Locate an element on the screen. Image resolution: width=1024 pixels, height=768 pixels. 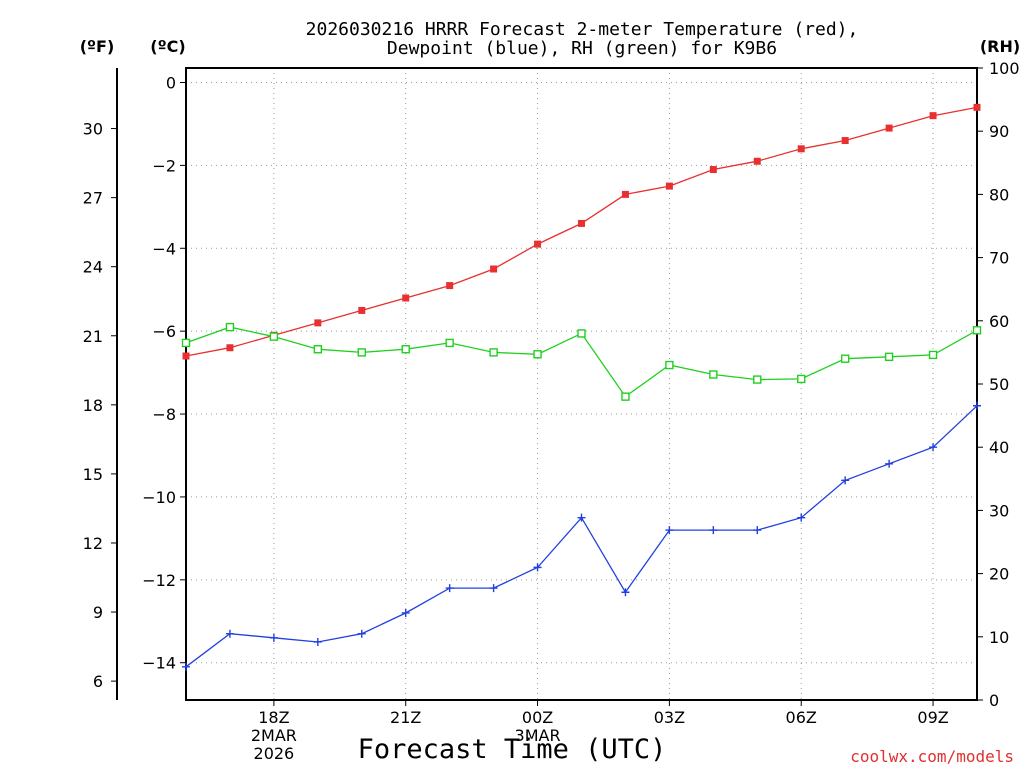
rh-unit-label: (RH) is located at coordinates (1000, 46).